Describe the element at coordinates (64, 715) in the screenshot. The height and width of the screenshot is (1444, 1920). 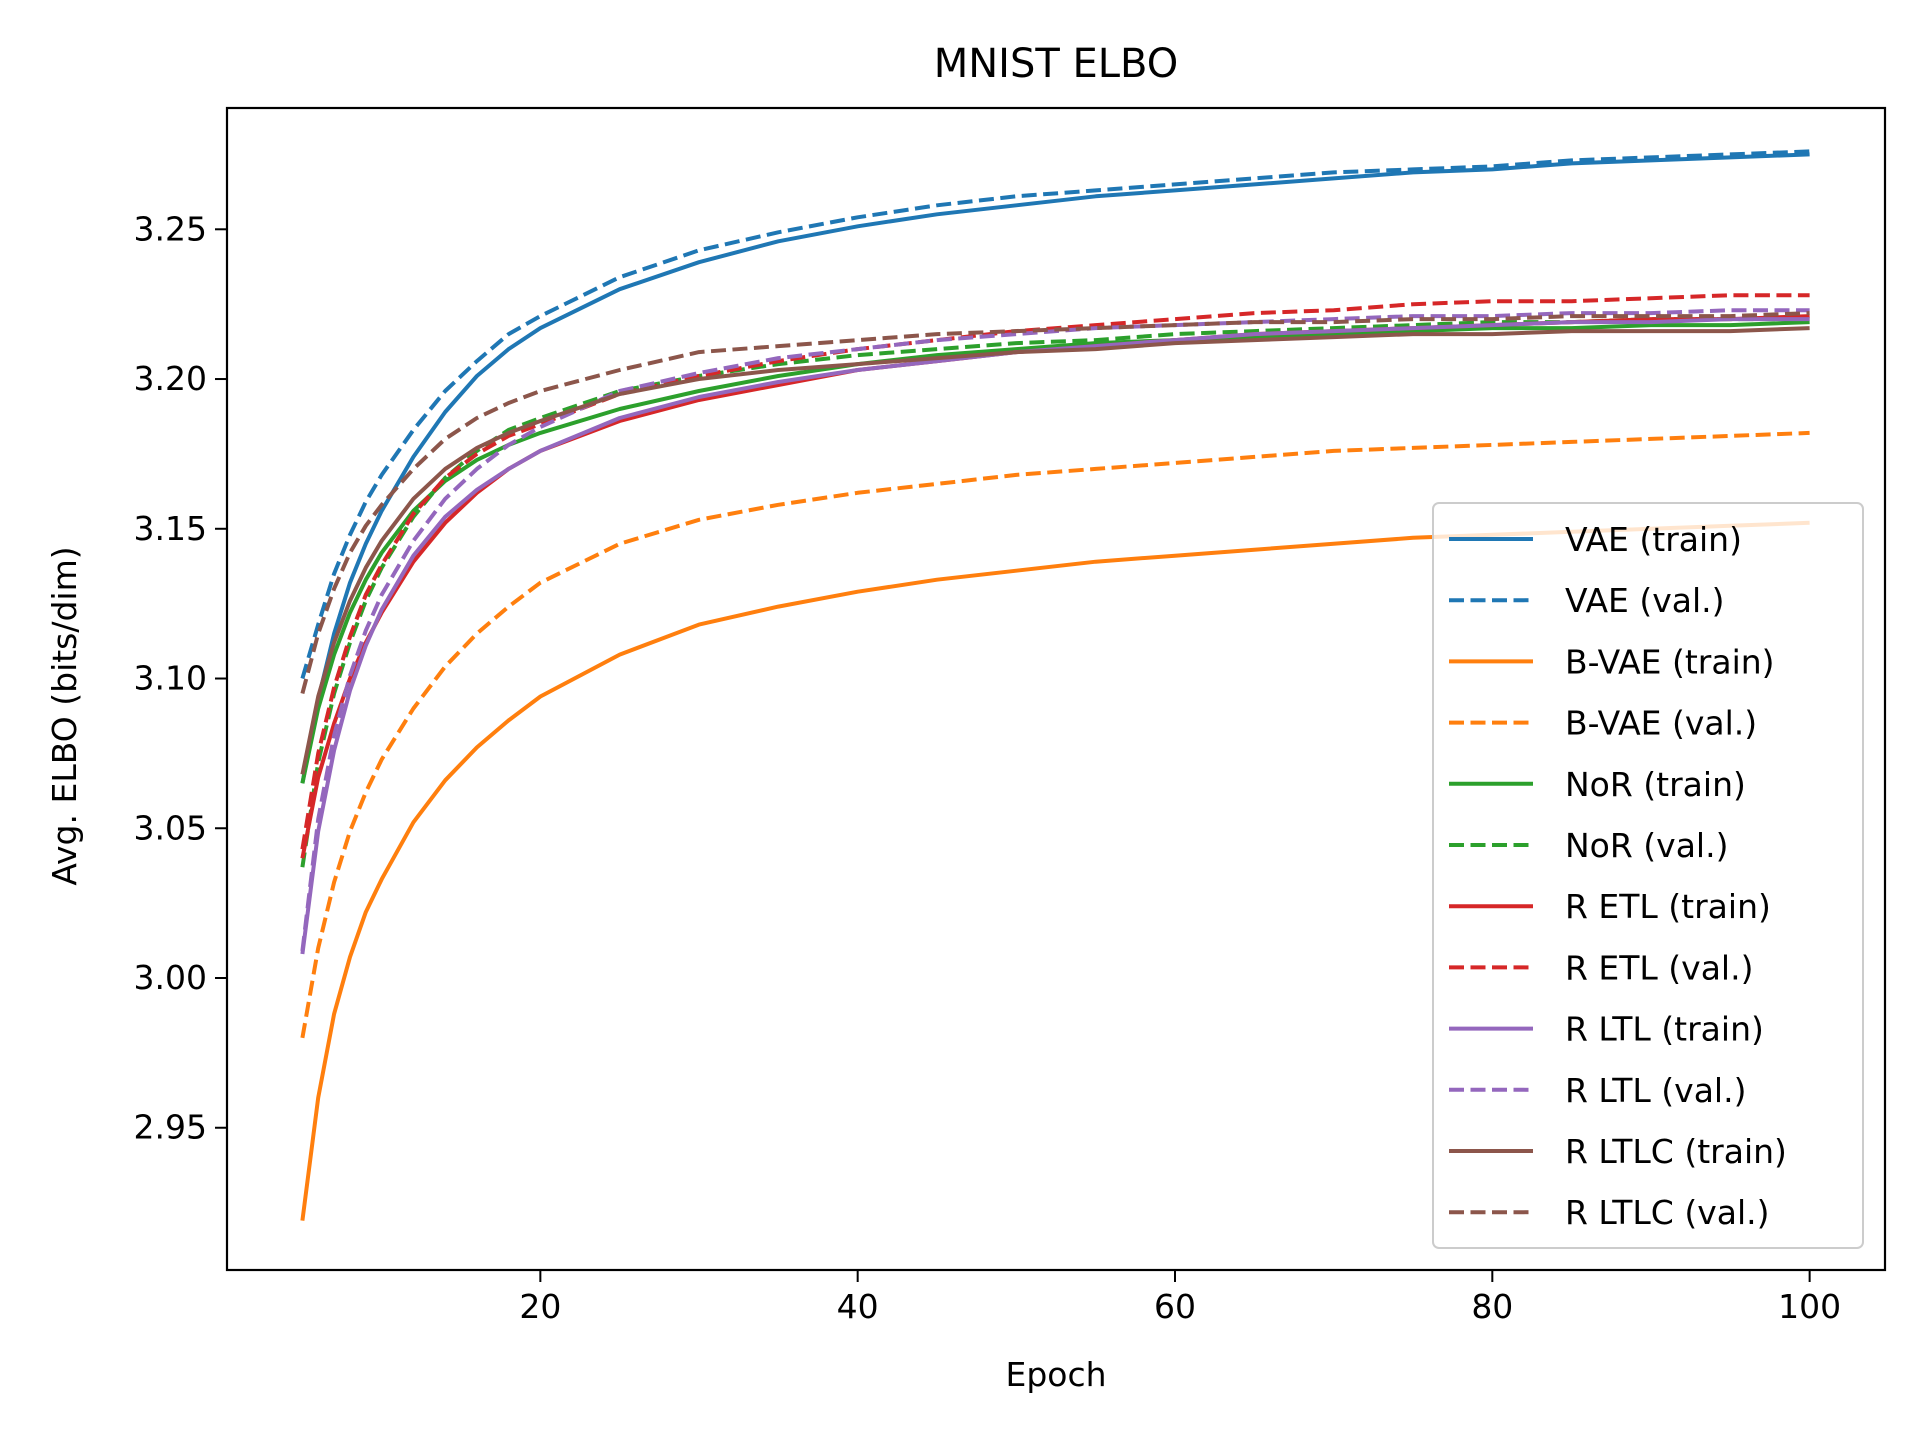
I see `y-axis-label: Avg. ELBO (bits/dim)` at that location.